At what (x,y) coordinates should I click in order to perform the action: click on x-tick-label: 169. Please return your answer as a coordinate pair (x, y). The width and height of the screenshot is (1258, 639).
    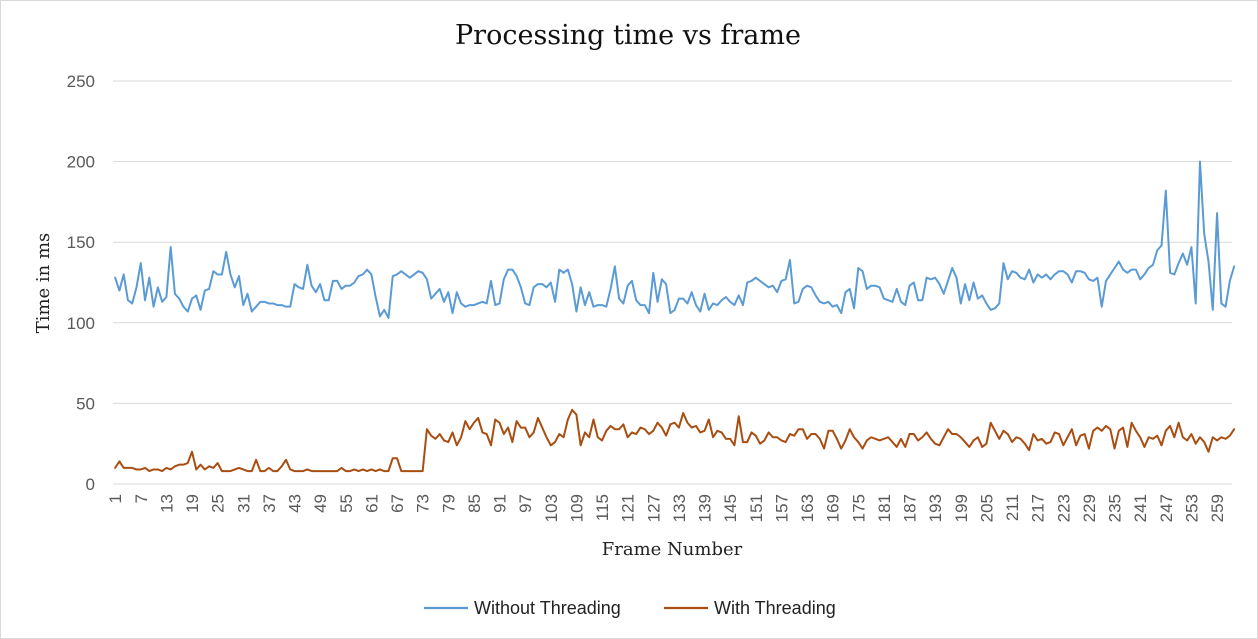
    Looking at the image, I should click on (833, 508).